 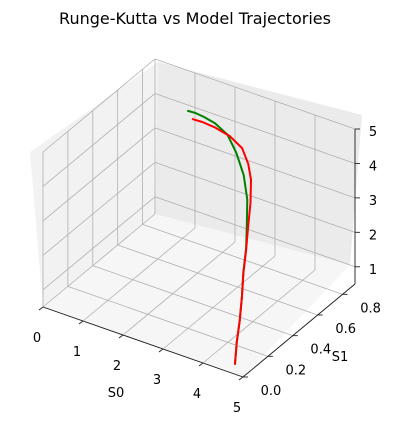 What do you see at coordinates (340, 357) in the screenshot?
I see `y-axis-label: S1` at bounding box center [340, 357].